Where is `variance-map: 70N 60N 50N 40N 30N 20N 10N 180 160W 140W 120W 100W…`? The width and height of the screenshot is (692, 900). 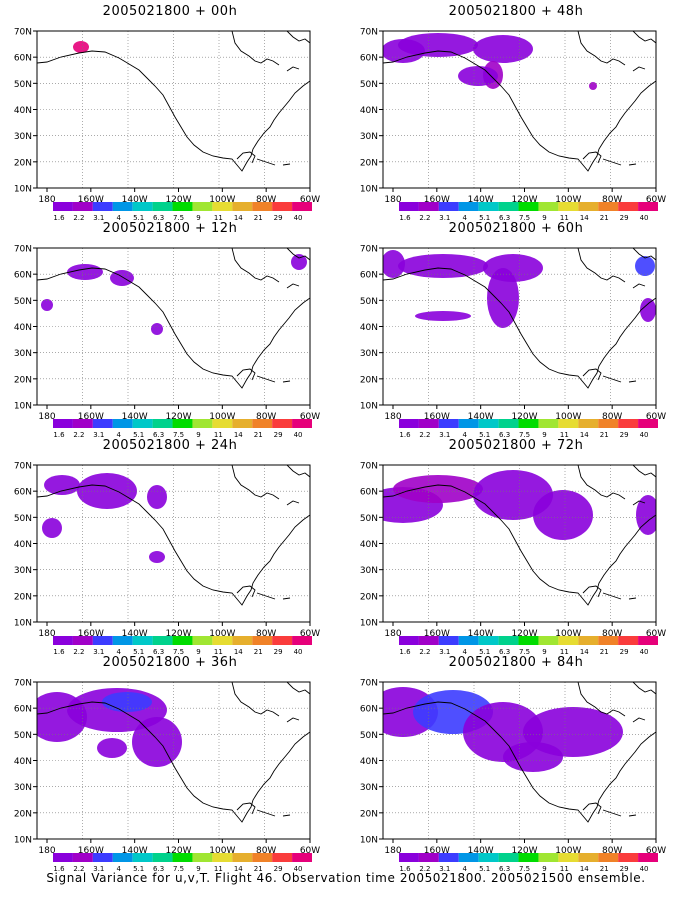
variance-map: 70N 60N 50N 40N 30N 20N 10N 180 160W 140W 120W 100W… is located at coordinates (513, 124).